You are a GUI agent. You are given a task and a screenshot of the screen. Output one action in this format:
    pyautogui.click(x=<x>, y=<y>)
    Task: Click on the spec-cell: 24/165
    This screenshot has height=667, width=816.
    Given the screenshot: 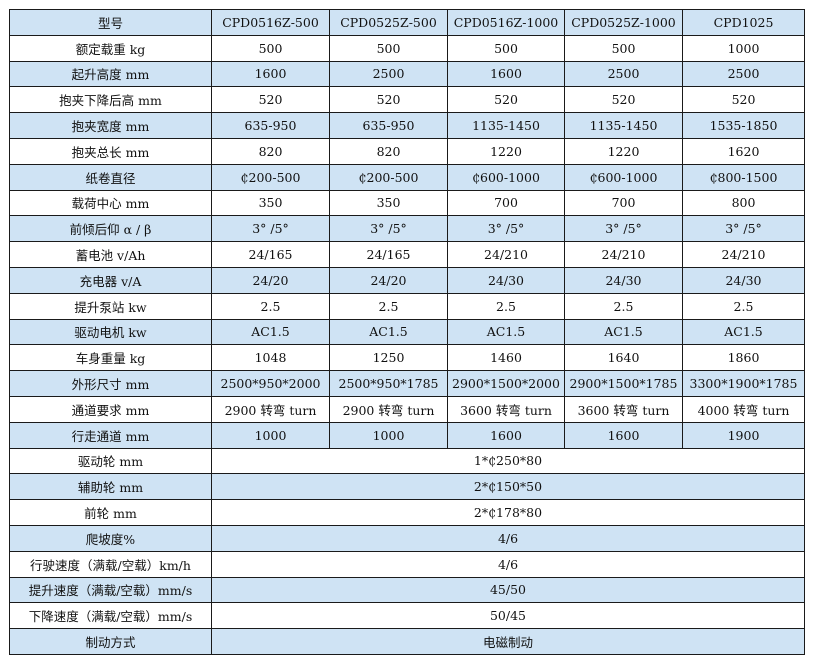 What is the action you would take?
    pyautogui.click(x=388, y=254)
    